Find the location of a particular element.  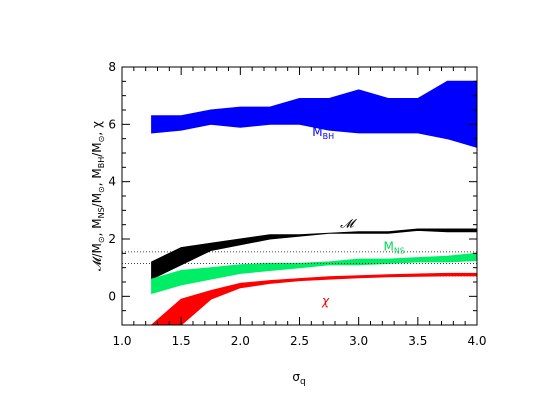

y-tick-label: 0 is located at coordinates (112, 296).